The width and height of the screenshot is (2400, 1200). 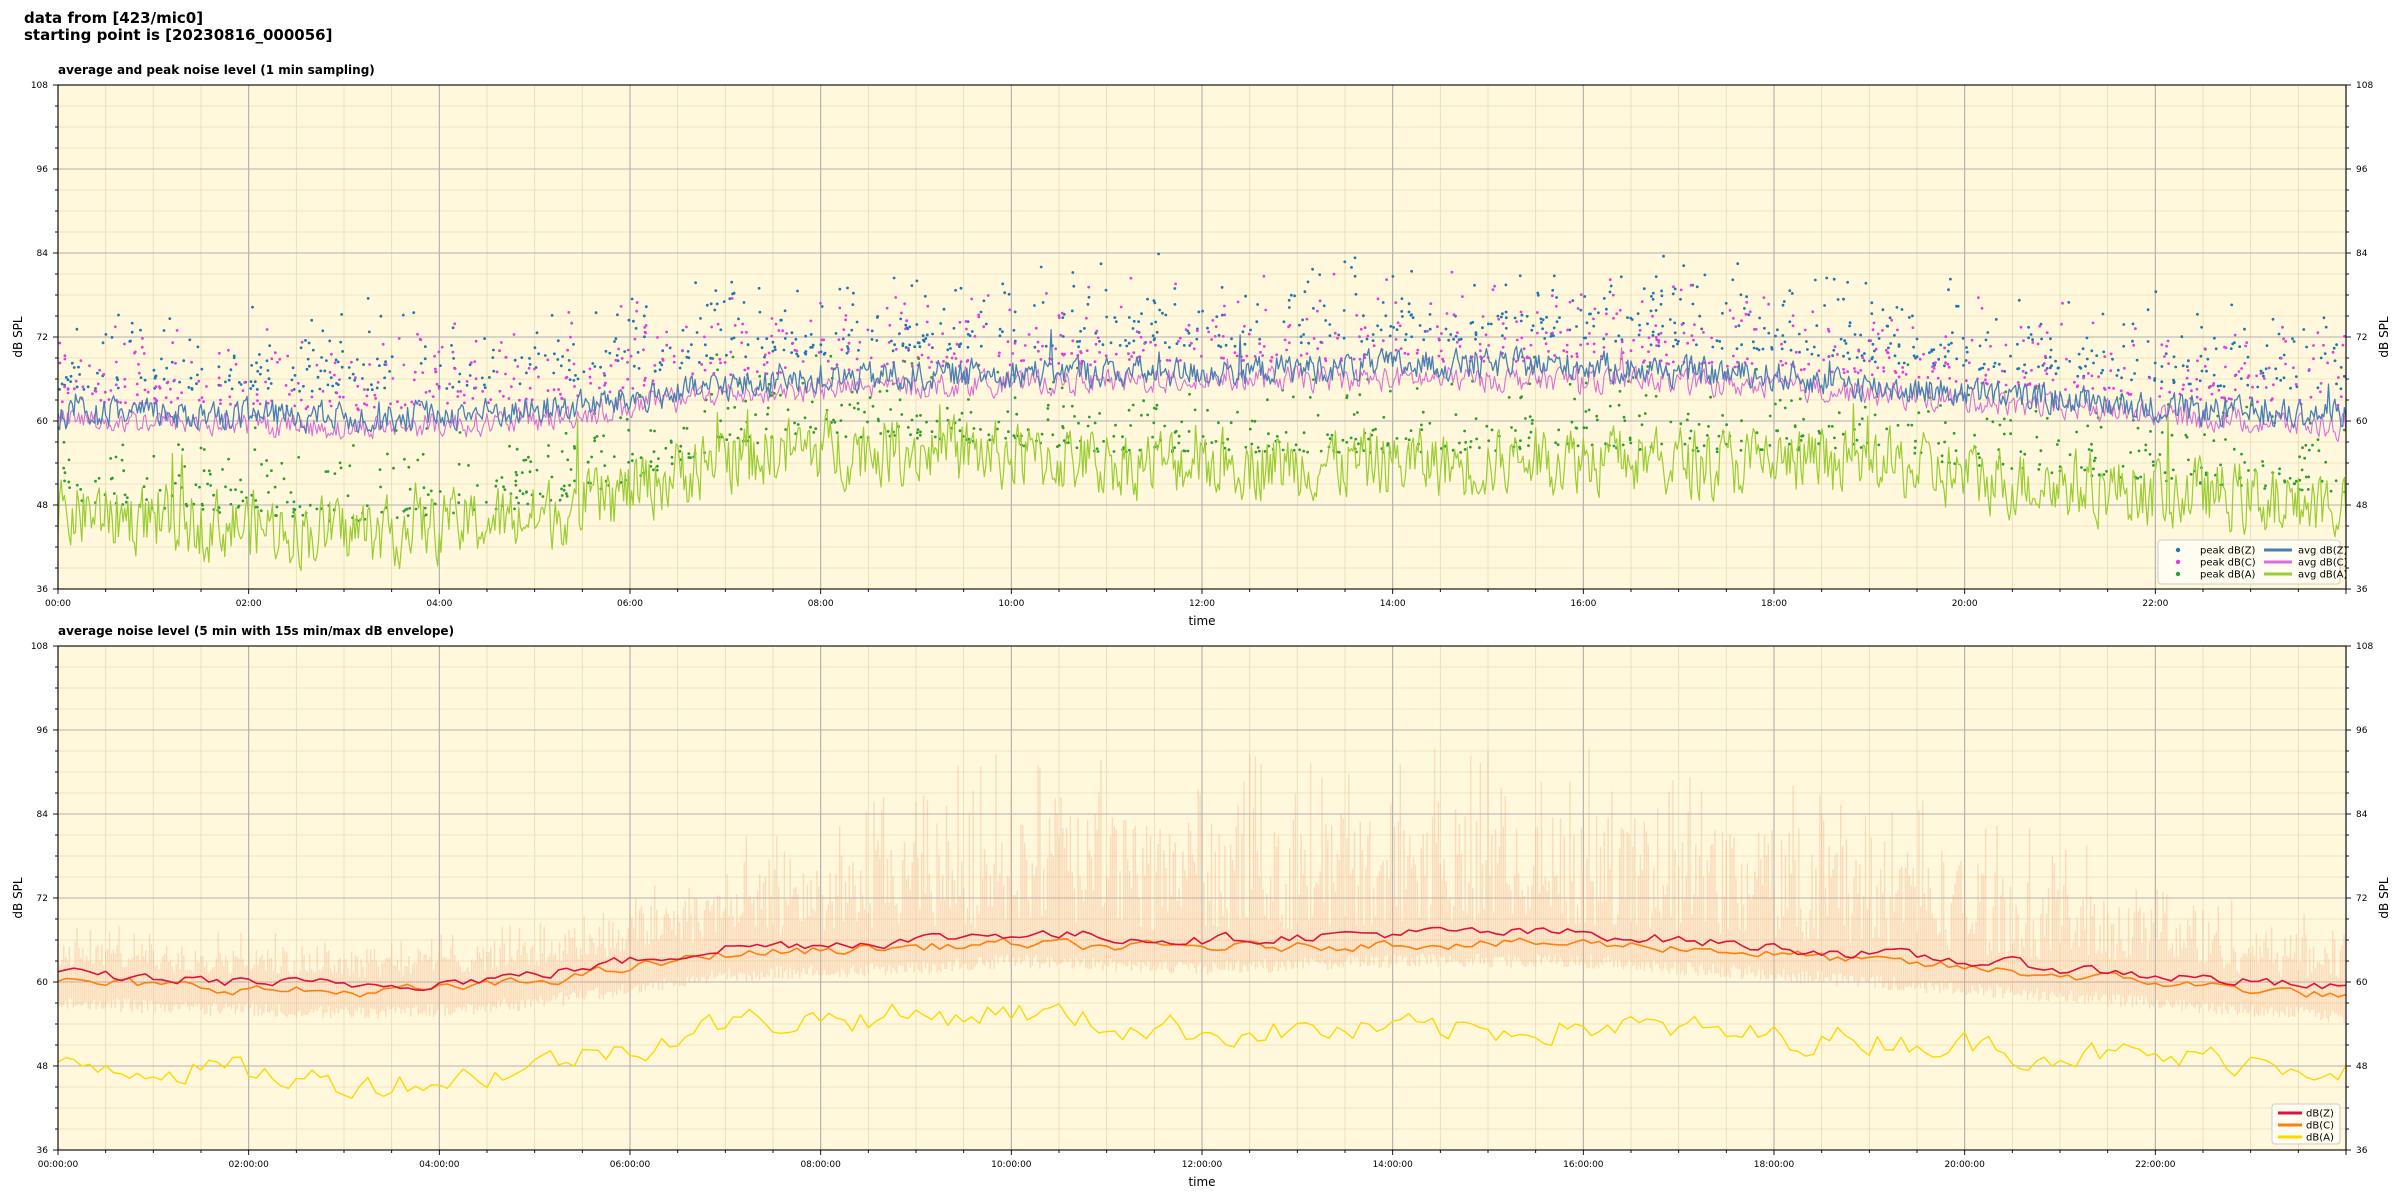 I want to click on series-line-avg-a, so click(x=1202, y=487).